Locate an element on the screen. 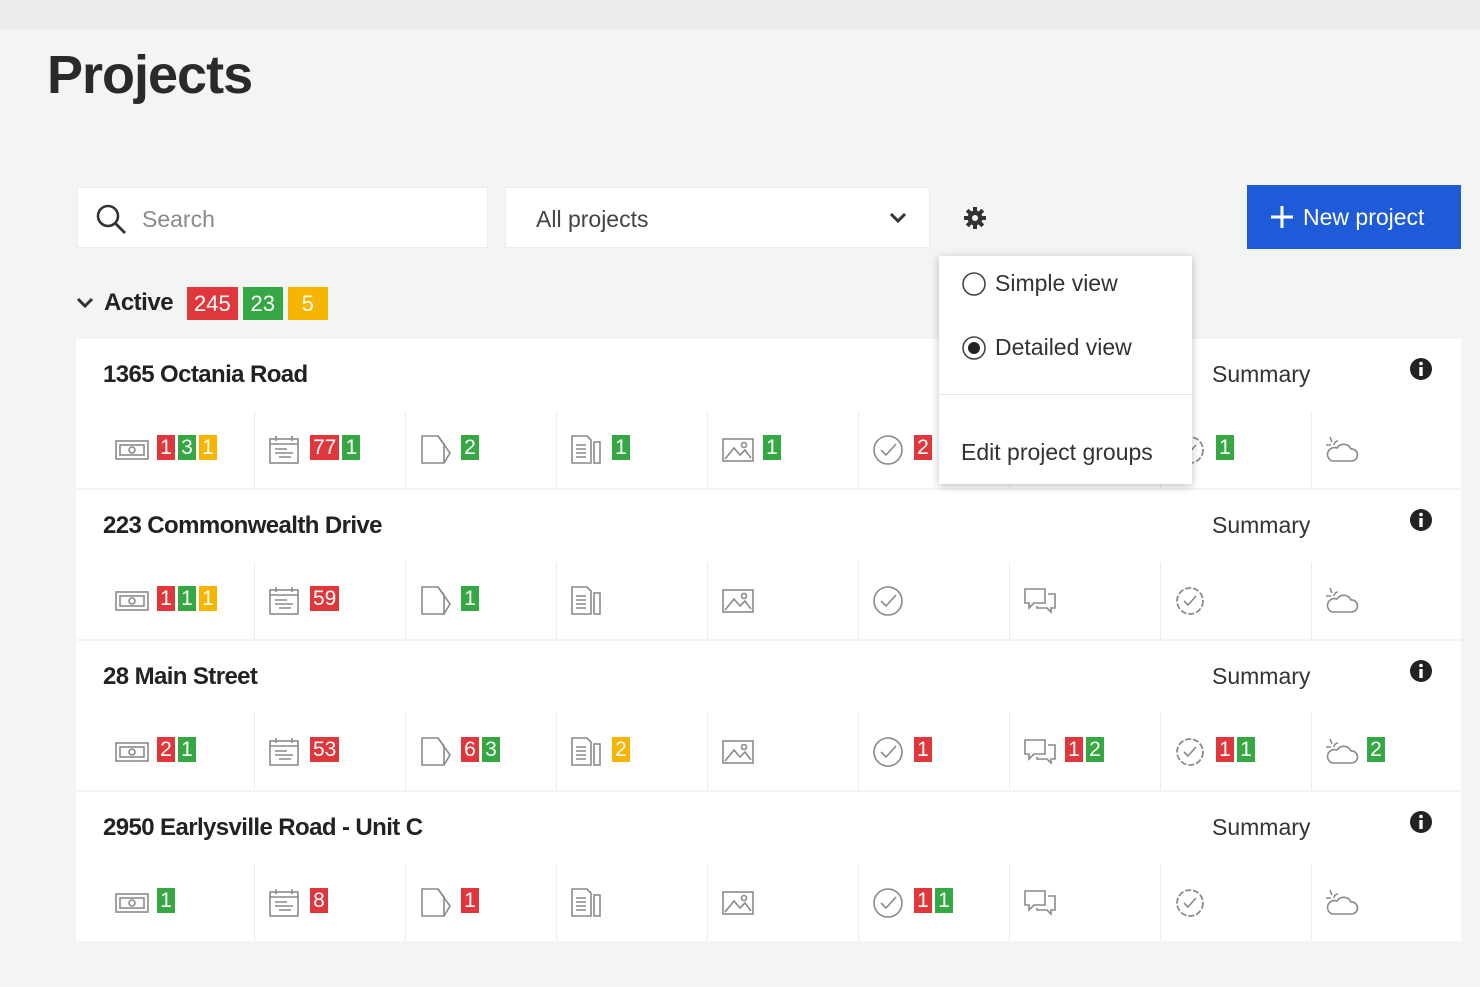  count-badge: 3 is located at coordinates (491, 749).